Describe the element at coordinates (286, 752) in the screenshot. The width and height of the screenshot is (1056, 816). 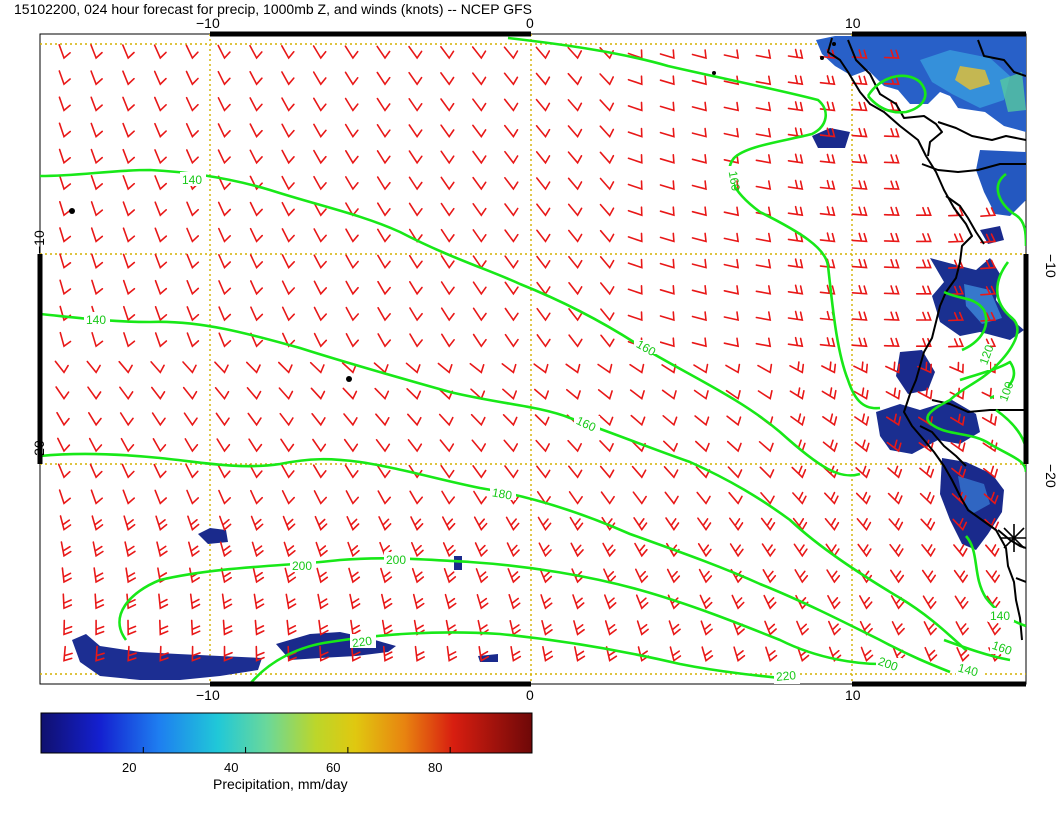
I see `colorbar: 20 40 60 80 Precipitation, mm/day` at that location.